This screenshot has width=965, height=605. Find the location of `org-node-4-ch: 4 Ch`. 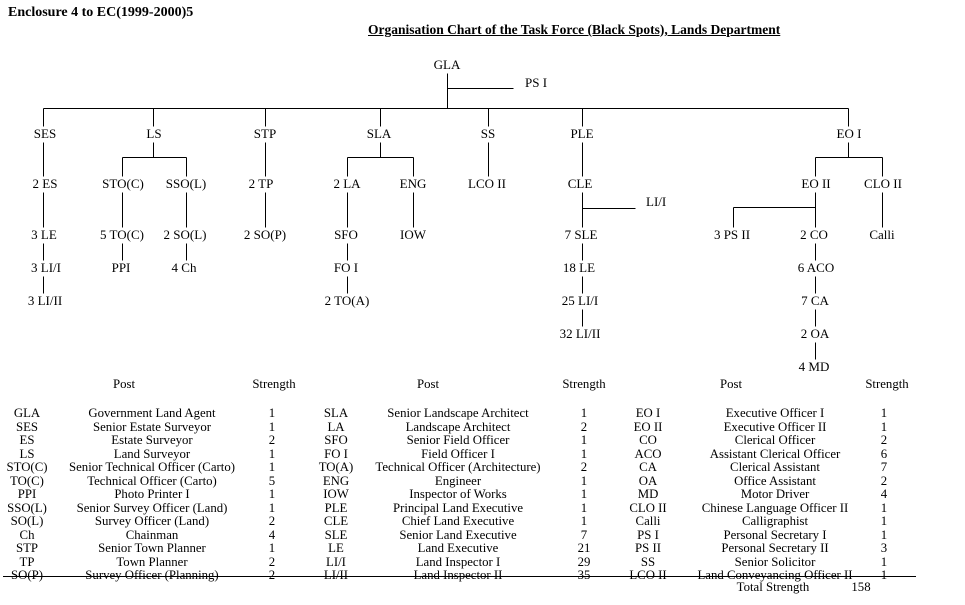

org-node-4-ch: 4 Ch is located at coordinates (184, 267).